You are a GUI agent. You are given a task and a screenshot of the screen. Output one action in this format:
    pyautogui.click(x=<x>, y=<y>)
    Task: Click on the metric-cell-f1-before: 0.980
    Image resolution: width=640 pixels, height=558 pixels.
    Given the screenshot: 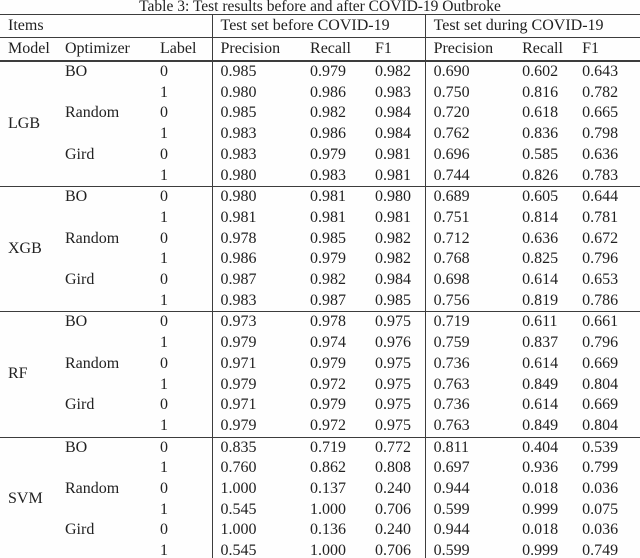 What is the action you would take?
    pyautogui.click(x=398, y=197)
    